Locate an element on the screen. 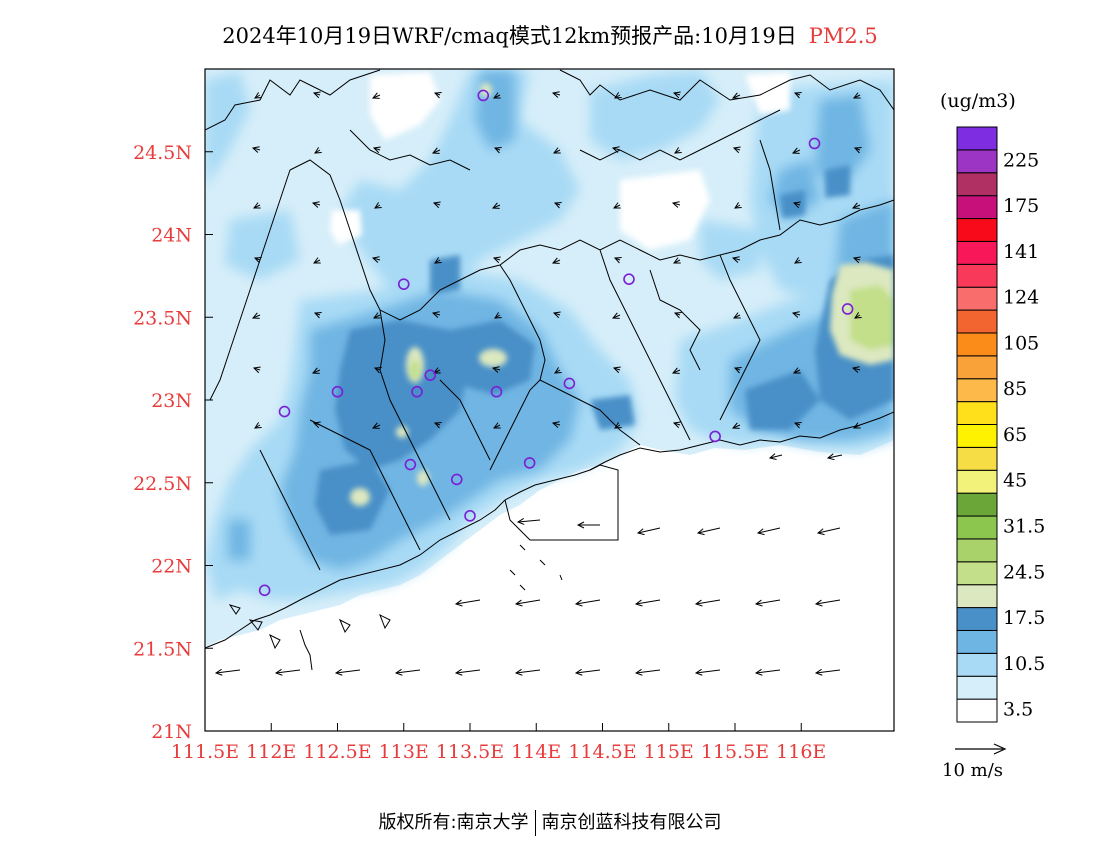 This screenshot has height=850, width=1100. legend-label: 24.5 is located at coordinates (1024, 572).